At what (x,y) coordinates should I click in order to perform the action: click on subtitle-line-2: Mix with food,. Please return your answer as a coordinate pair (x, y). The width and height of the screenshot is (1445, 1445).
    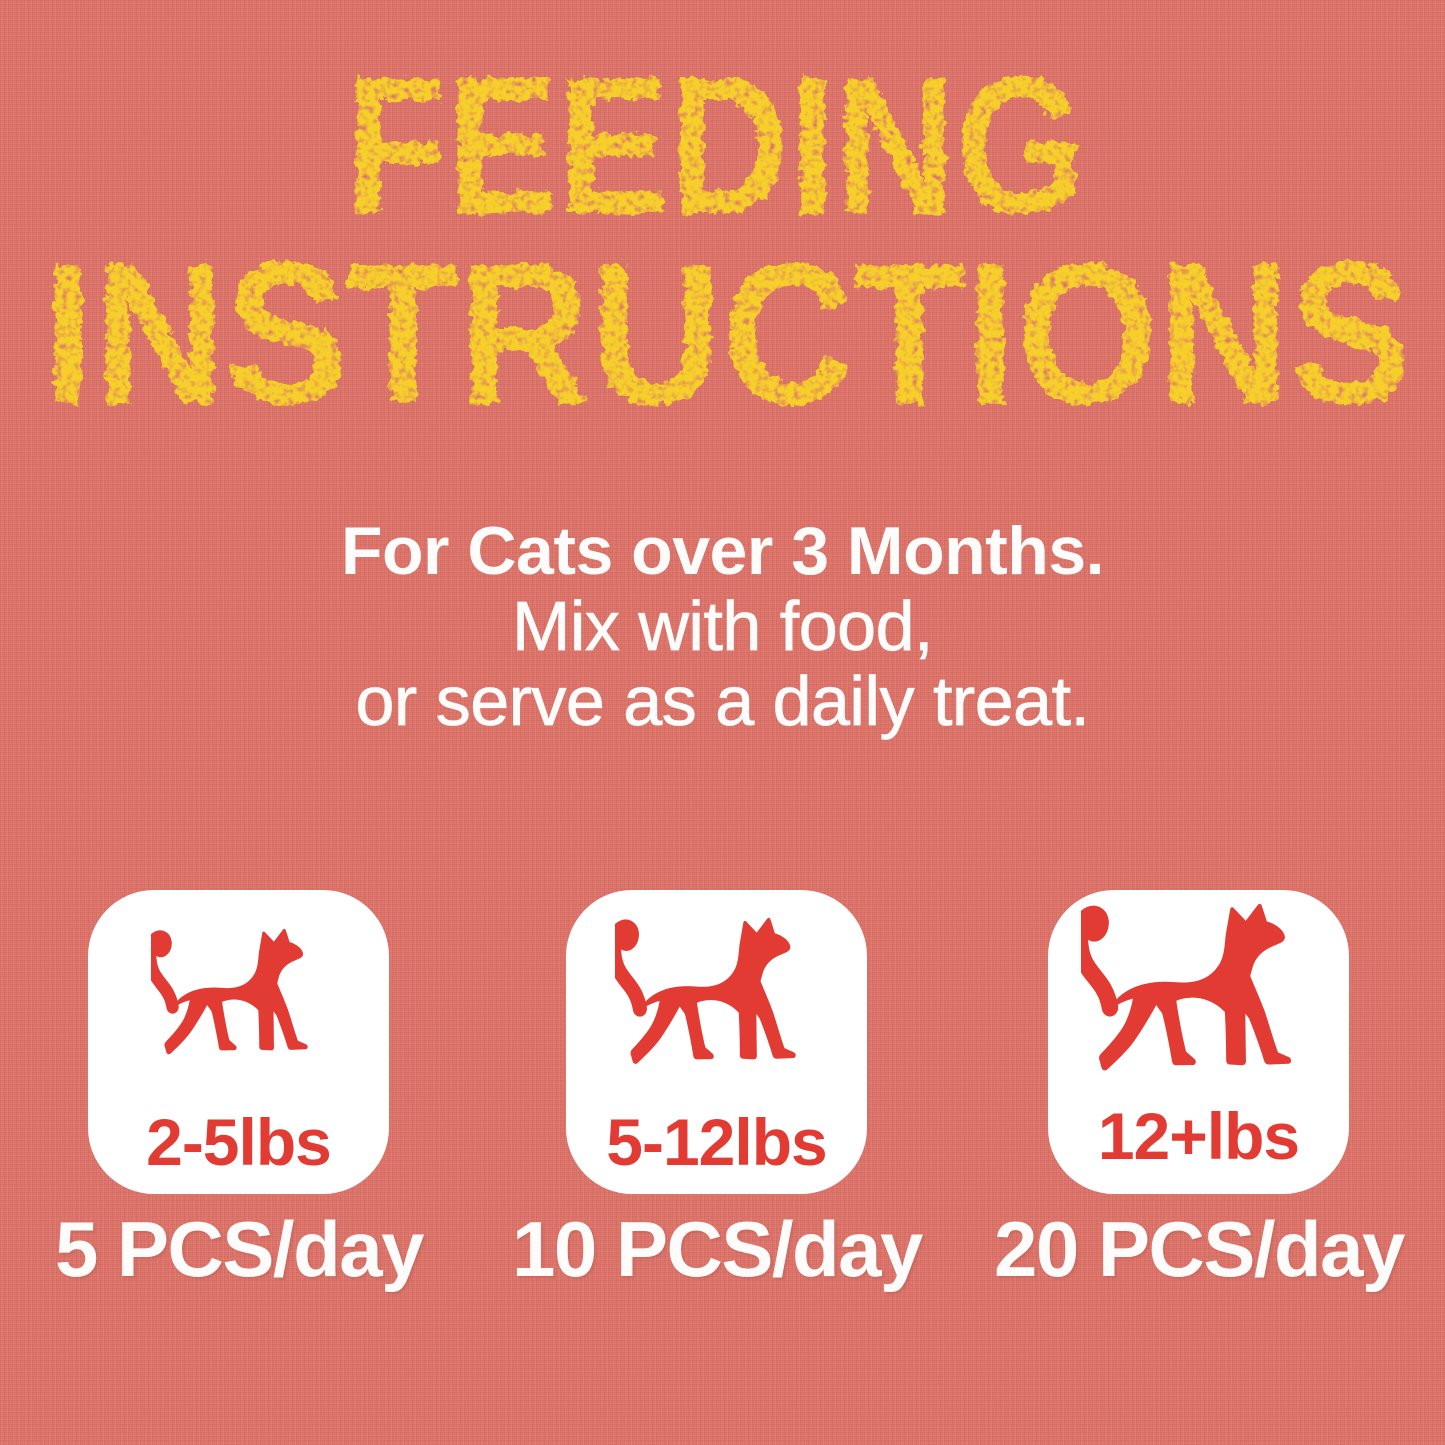
    Looking at the image, I should click on (723, 626).